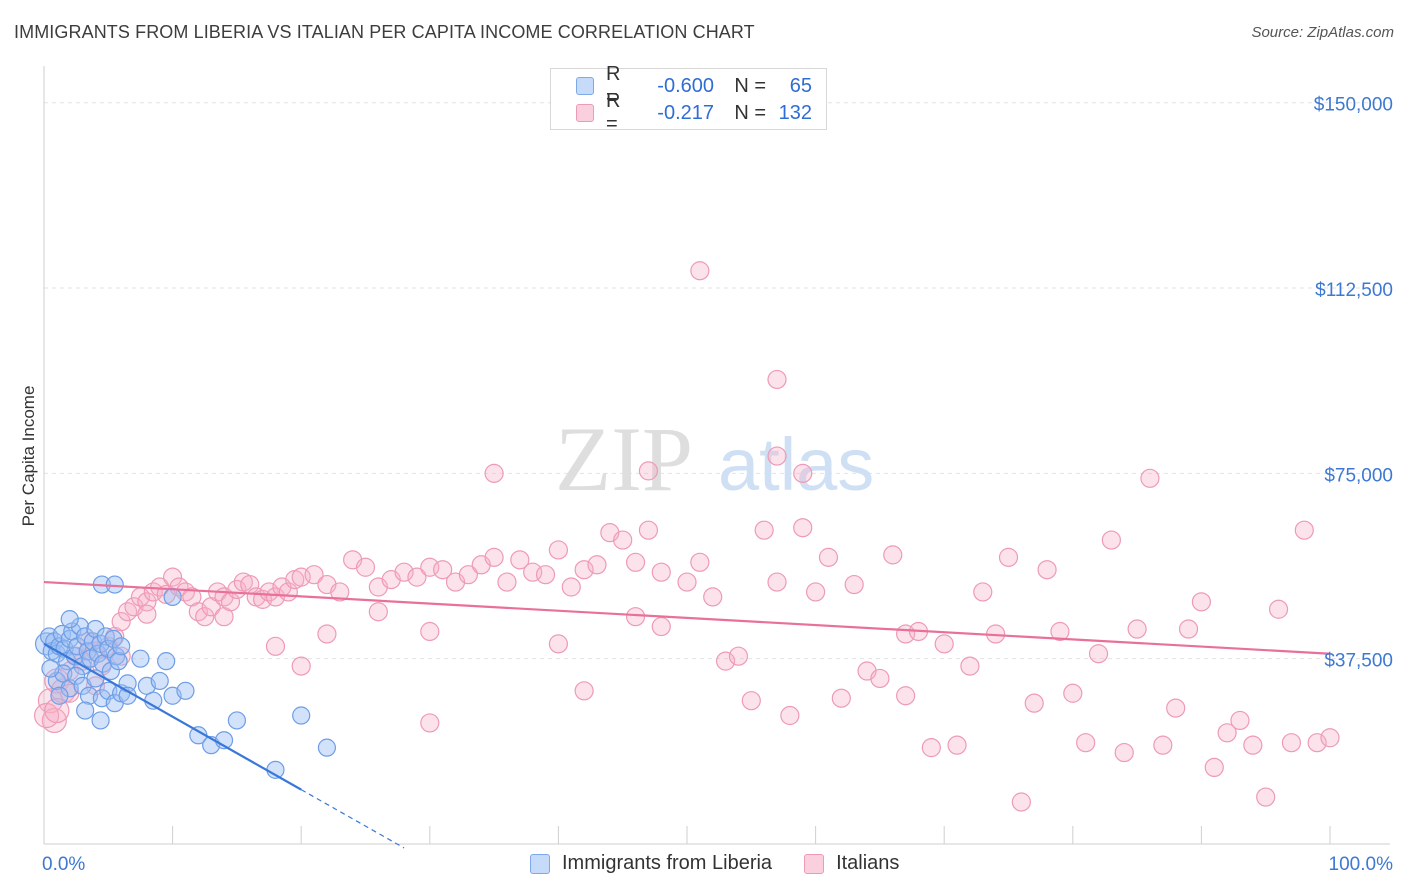  What do you see at coordinates (1361, 864) in the screenshot?
I see `x-tick-label: 100.0%` at bounding box center [1361, 864].